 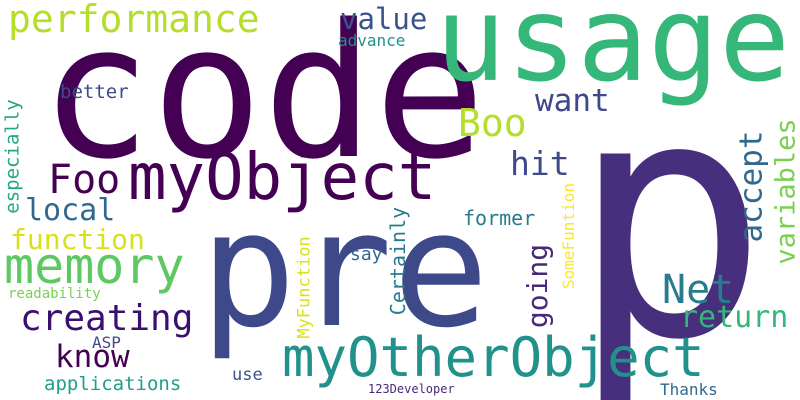 What do you see at coordinates (304, 287) in the screenshot?
I see `word-MyFunction: MyFunction` at bounding box center [304, 287].